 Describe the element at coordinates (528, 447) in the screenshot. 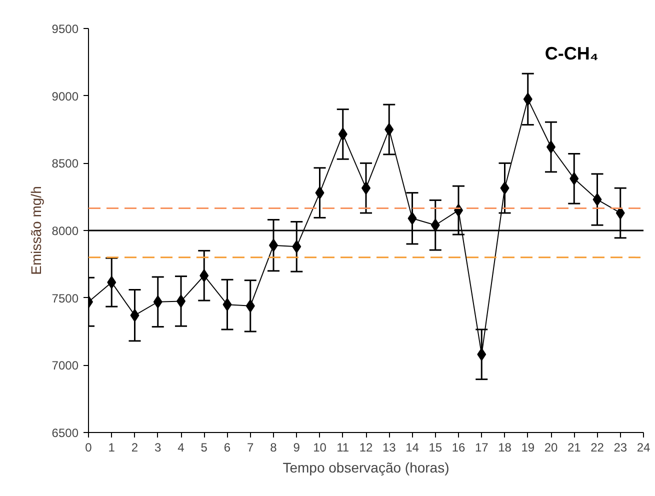

I see `x-tick-label: 19` at that location.